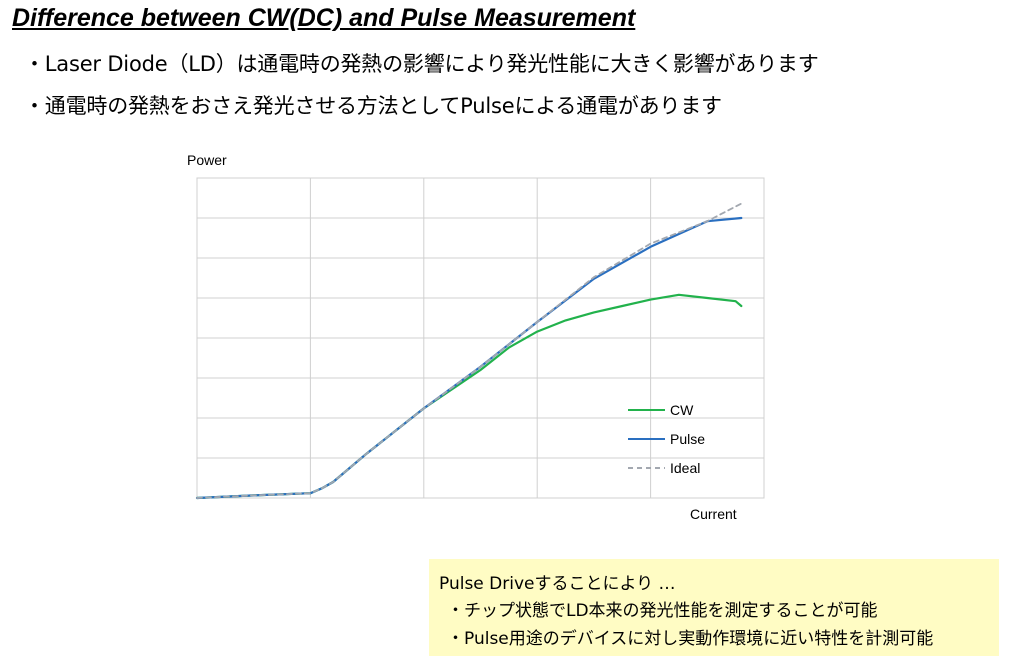 The image size is (1013, 660). Describe the element at coordinates (662, 611) in the screenshot. I see `note-item: ・チップ状態でLD本来の発光性能を測定することが可能` at that location.